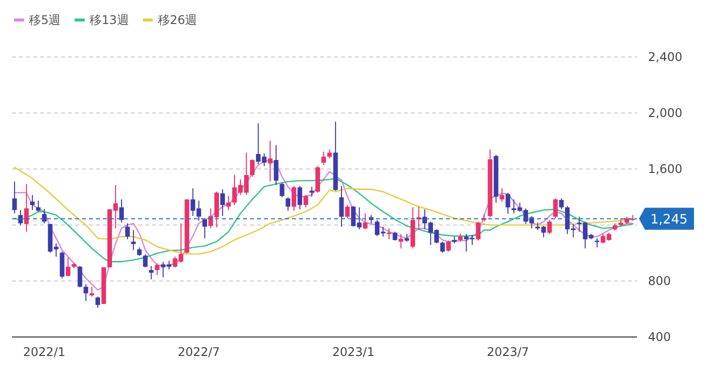 This screenshot has height=368, width=728. Describe the element at coordinates (44, 352) in the screenshot. I see `x-tick-label: 2022/1` at that location.